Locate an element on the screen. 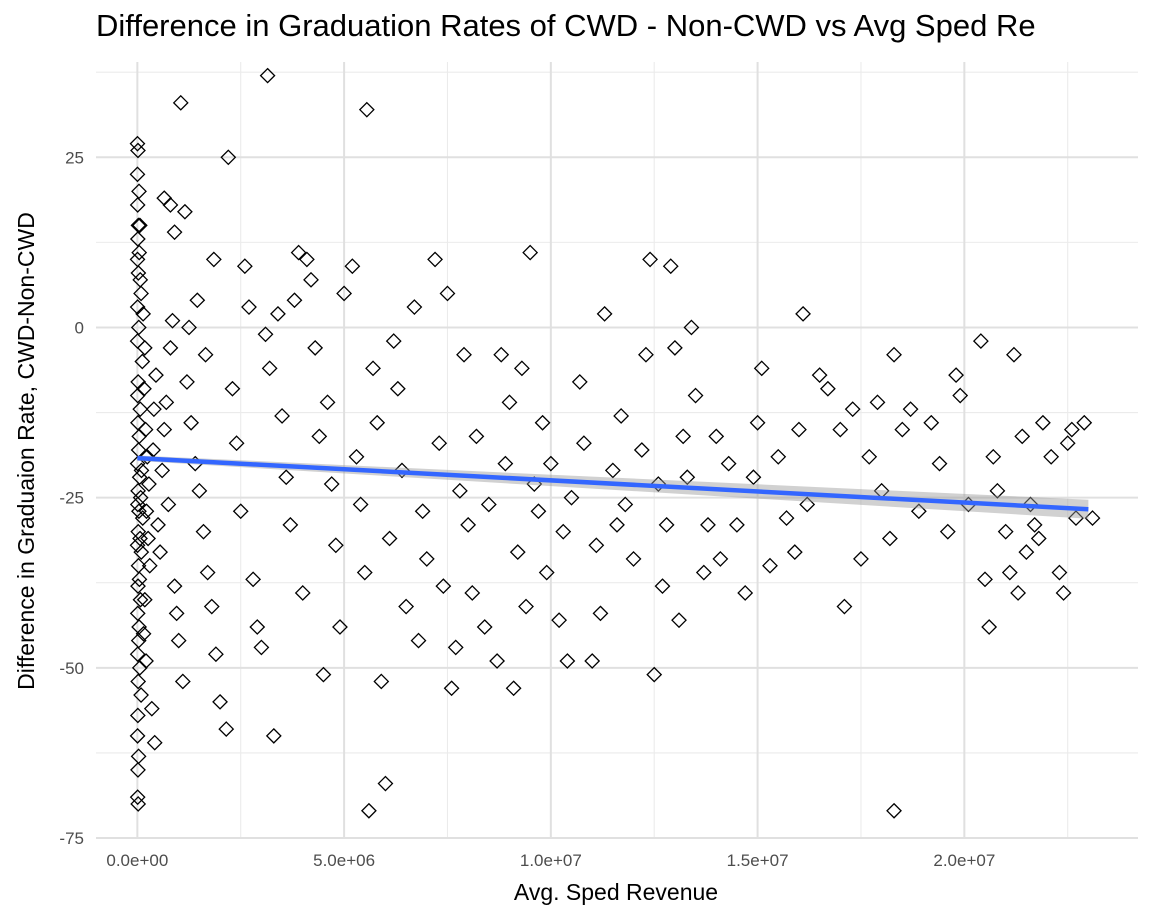 The width and height of the screenshot is (1152, 921). x-tick-label: 0.0e+00 is located at coordinates (137, 860).